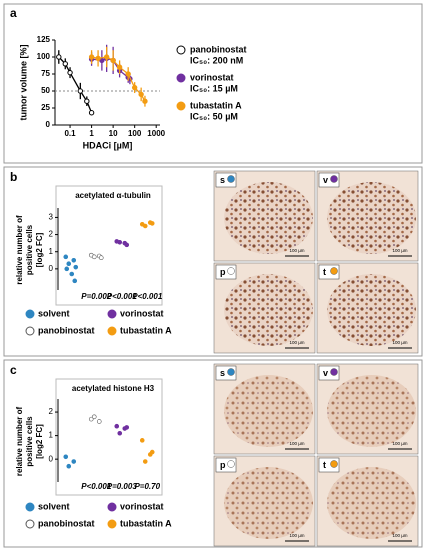 This screenshot has height=550, width=426. Describe the element at coordinates (13, 13) in the screenshot. I see `panel-label: a` at that location.